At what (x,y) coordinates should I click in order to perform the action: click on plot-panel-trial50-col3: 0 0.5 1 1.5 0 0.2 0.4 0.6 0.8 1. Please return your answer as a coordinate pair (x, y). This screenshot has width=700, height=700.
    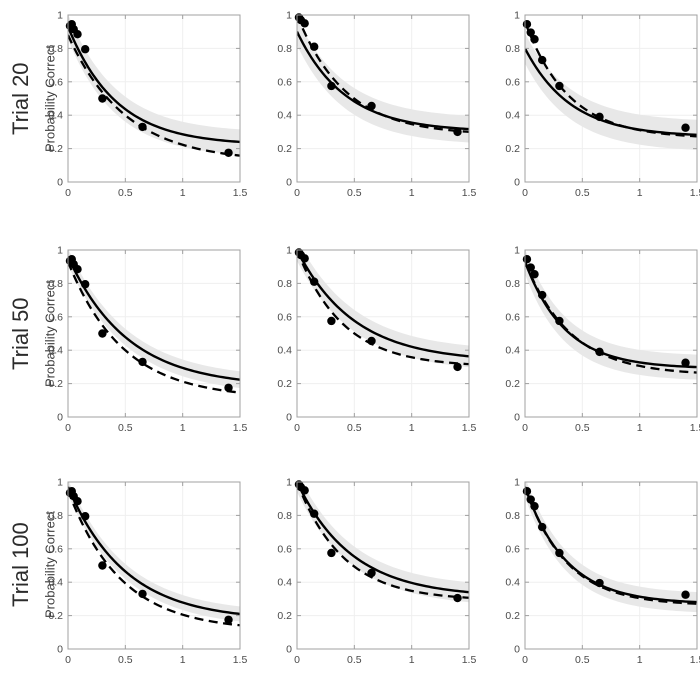
    Looking at the image, I should click on (602, 340).